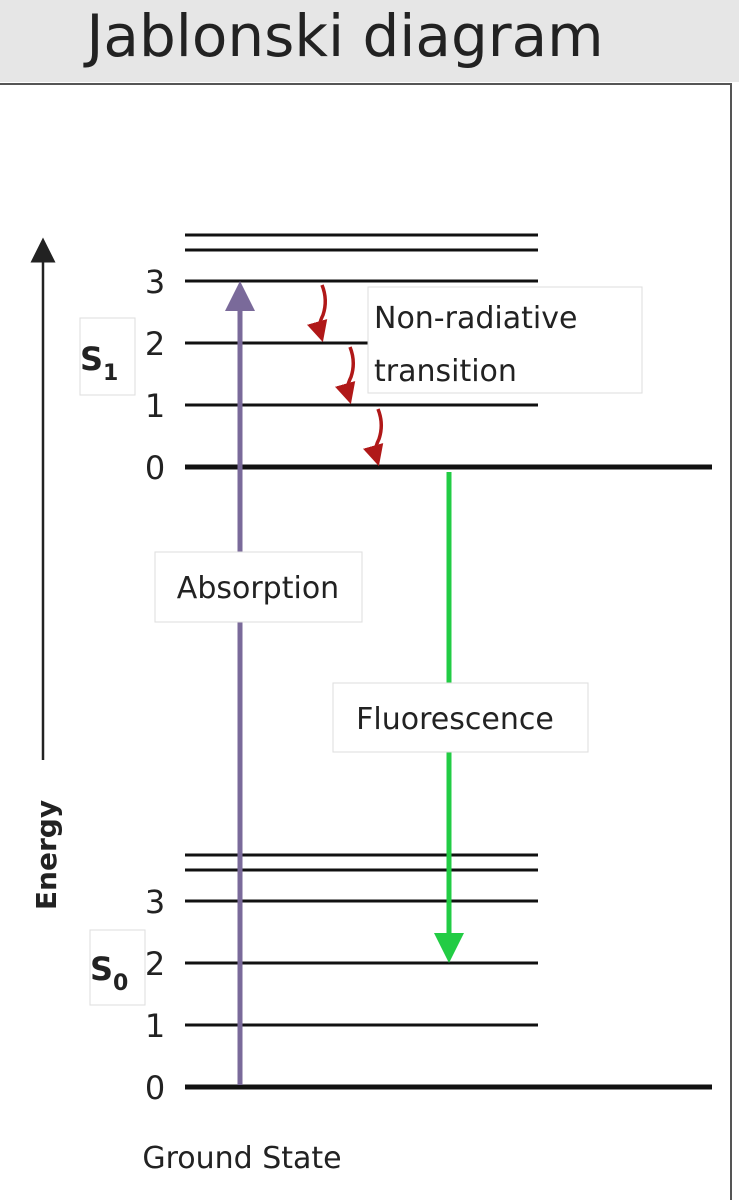  Describe the element at coordinates (155, 375) in the screenshot. I see `s1-level-labels: 3 2 1 0` at that location.